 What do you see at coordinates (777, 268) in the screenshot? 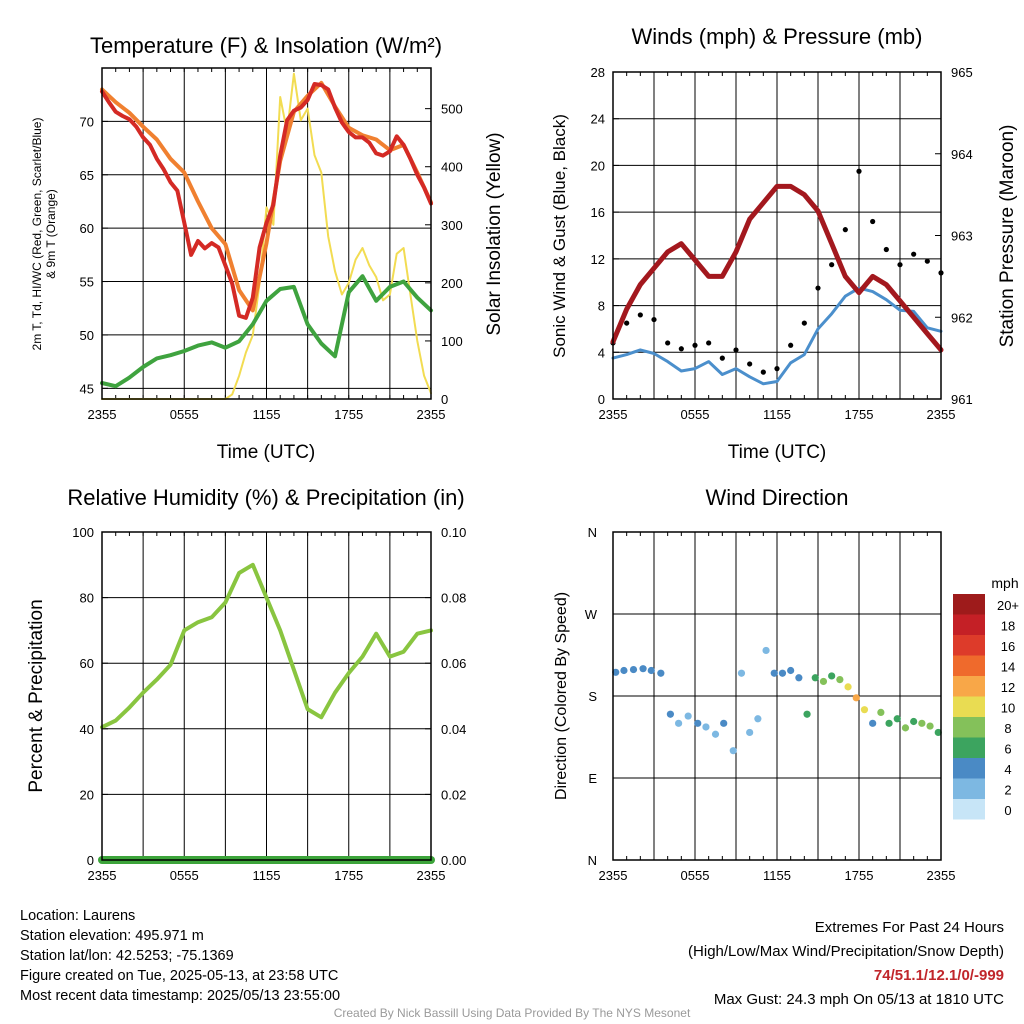
I see `station-pressure-line` at bounding box center [777, 268].